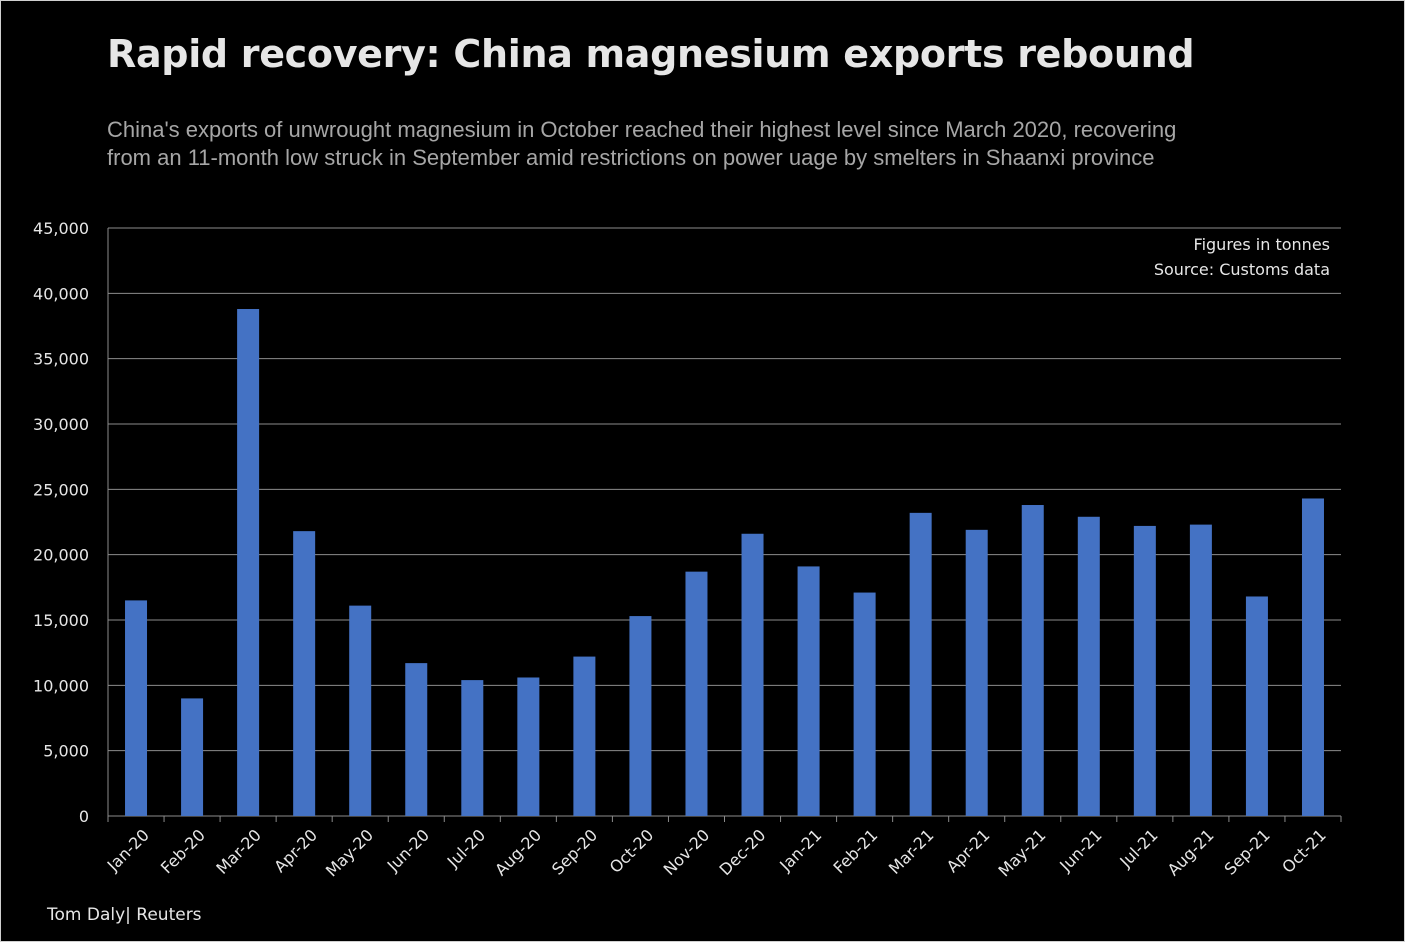 This screenshot has width=1405, height=942. I want to click on x-tick-label: Aug-20, so click(518, 852).